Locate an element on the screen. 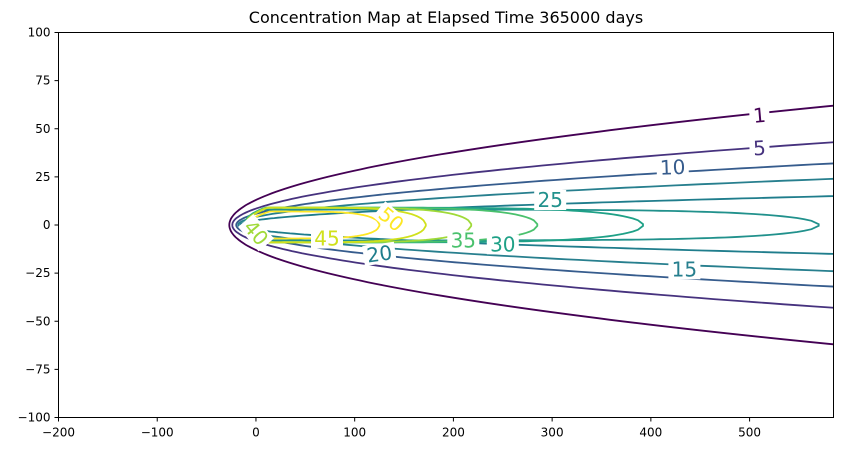 This screenshot has height=451, width=842. contour-label-50: 50 is located at coordinates (391, 219).